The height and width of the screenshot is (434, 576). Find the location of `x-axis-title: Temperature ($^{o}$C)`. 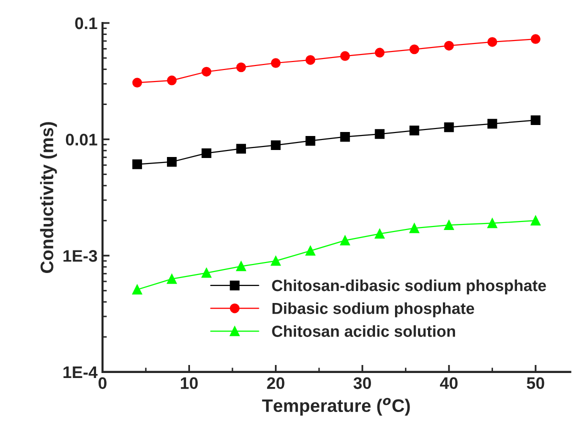

x-axis-title: Temperature ($^{o}$C) is located at coordinates (336, 407).